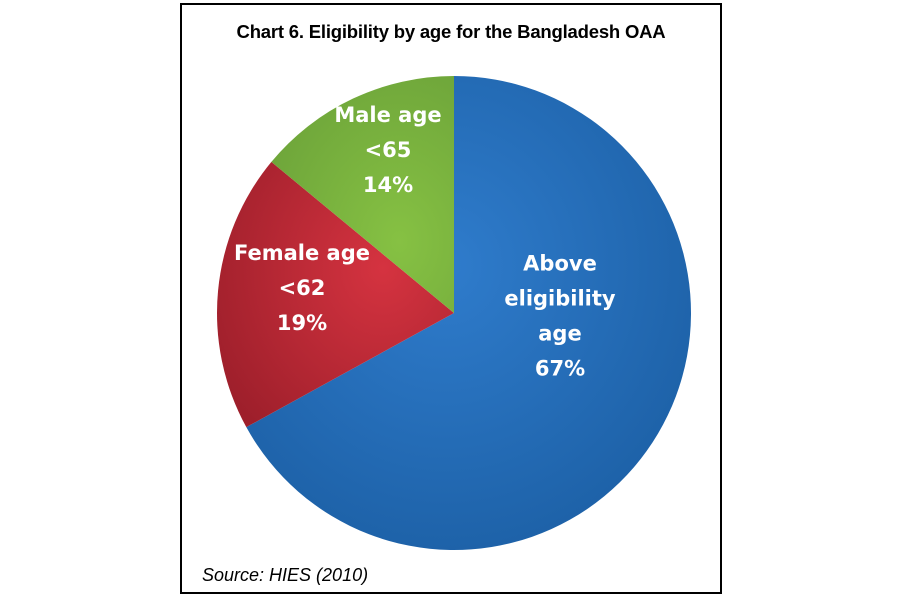  What do you see at coordinates (302, 253) in the screenshot?
I see `slice-category-label: Female age` at bounding box center [302, 253].